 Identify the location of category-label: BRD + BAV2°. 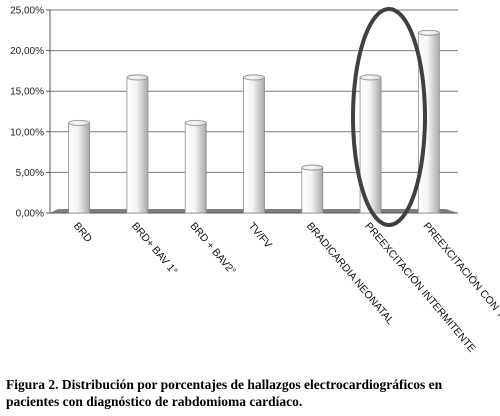
(212, 248).